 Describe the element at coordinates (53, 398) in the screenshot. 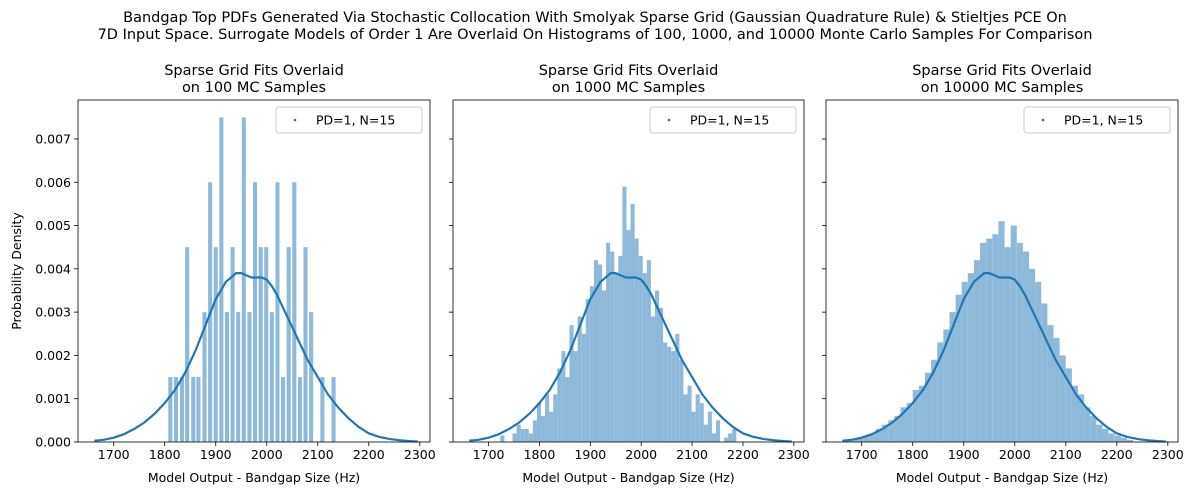

I see `y-tick-label: 0.001` at that location.